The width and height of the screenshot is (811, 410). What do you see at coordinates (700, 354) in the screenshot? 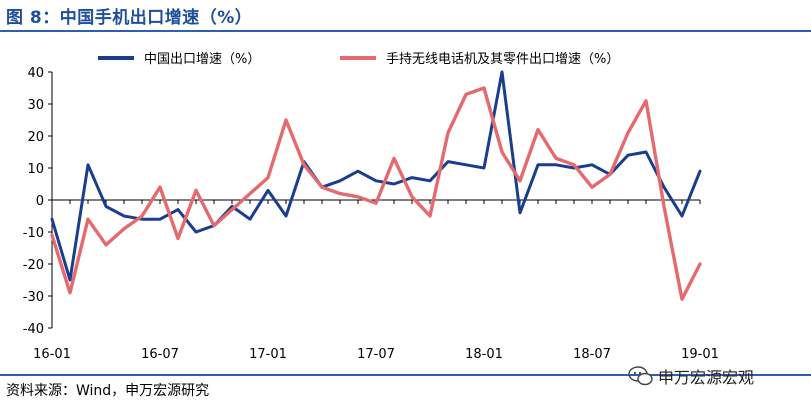
I see `x-tick-label: 19-01` at bounding box center [700, 354].